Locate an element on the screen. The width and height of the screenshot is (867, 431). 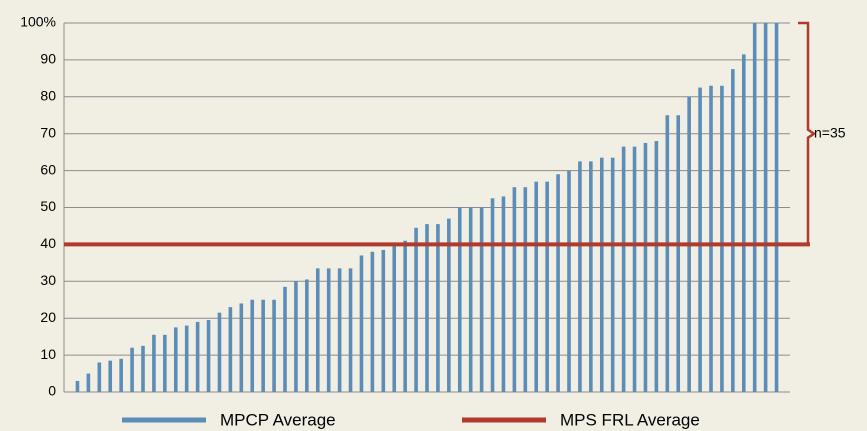
y-tick-label: 60 is located at coordinates (48, 169).